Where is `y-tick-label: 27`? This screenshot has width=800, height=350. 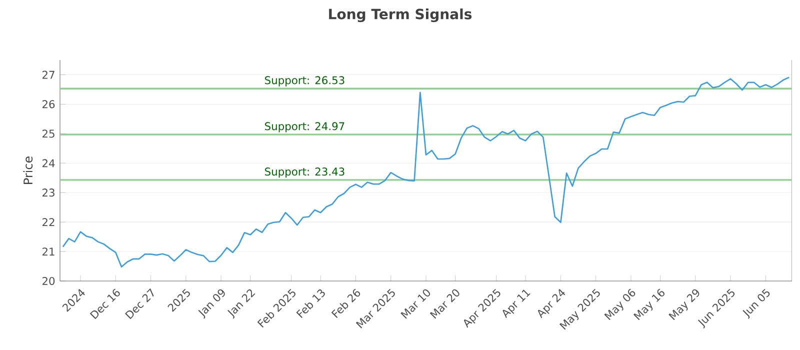 y-tick-label: 27 is located at coordinates (48, 74).